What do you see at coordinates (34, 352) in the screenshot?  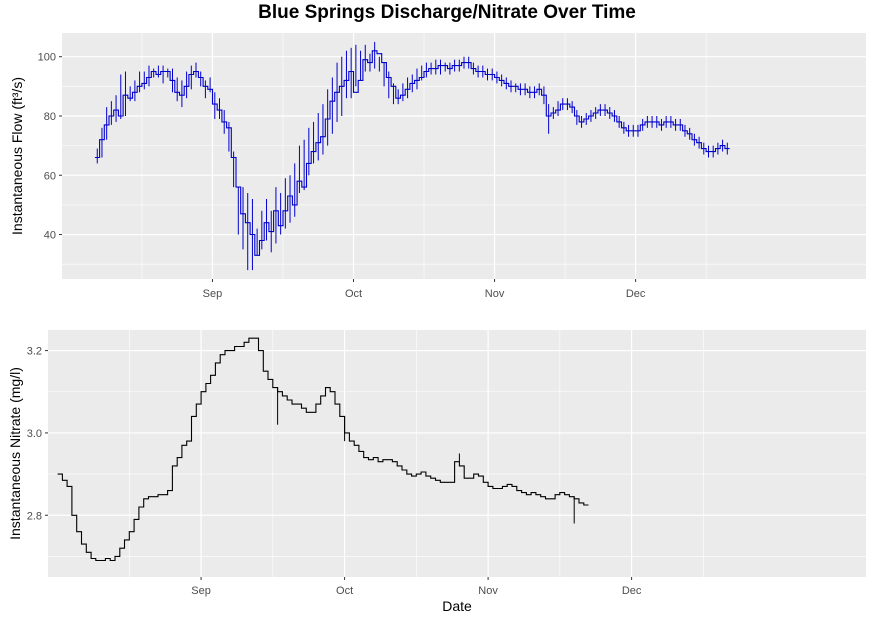 I see `y-tick-label: 3.2` at bounding box center [34, 352].